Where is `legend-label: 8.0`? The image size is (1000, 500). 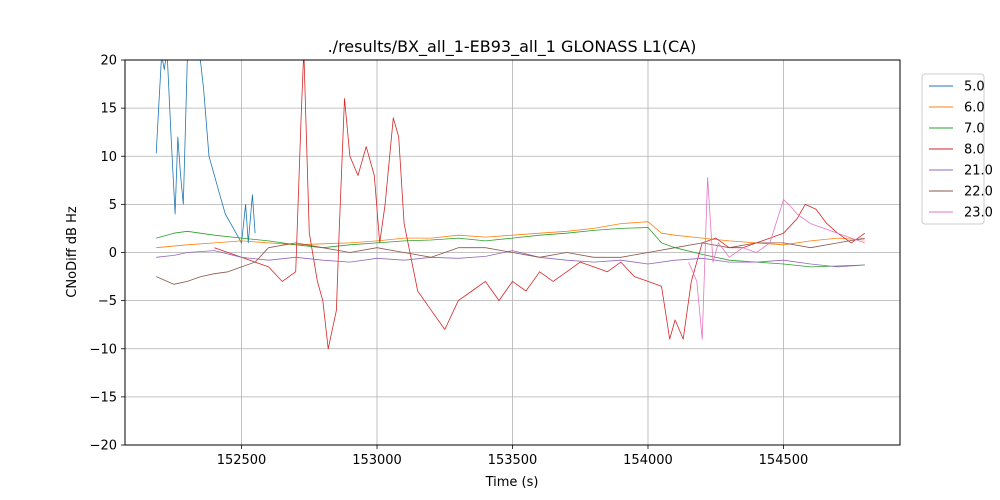 legend-label: 8.0 is located at coordinates (974, 150).